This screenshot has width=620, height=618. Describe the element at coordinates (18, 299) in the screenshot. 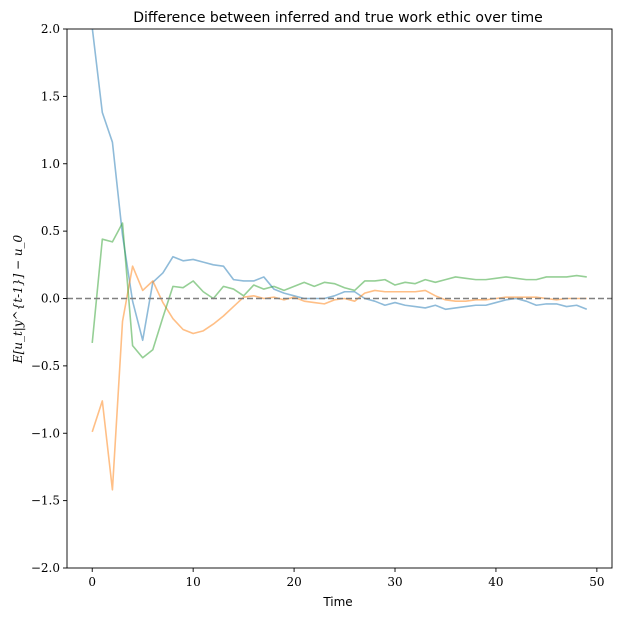

I see `y-axis-label: E[u_t|y^{t-1}] − u_0` at that location.